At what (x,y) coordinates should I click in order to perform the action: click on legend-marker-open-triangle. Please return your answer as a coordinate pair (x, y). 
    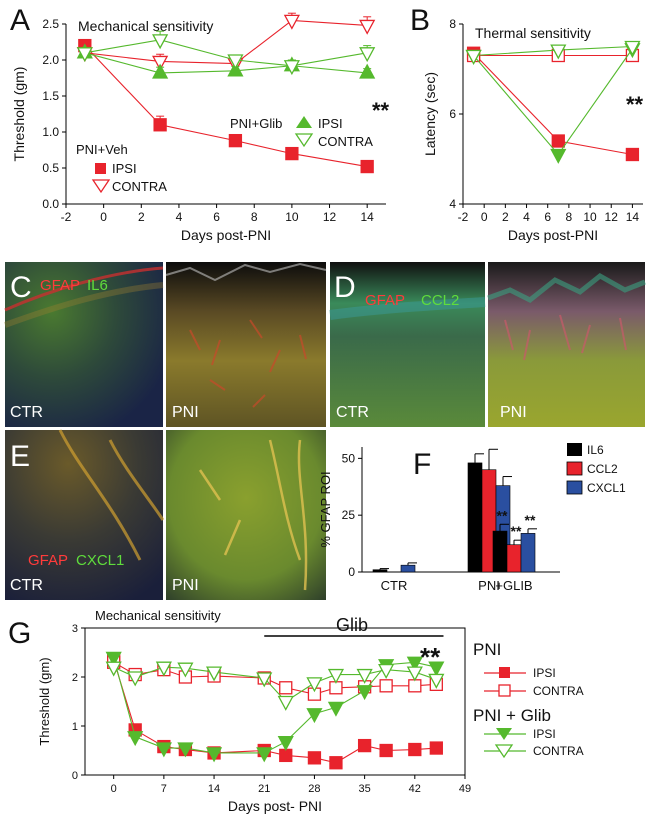
    Looking at the image, I should click on (304, 140).